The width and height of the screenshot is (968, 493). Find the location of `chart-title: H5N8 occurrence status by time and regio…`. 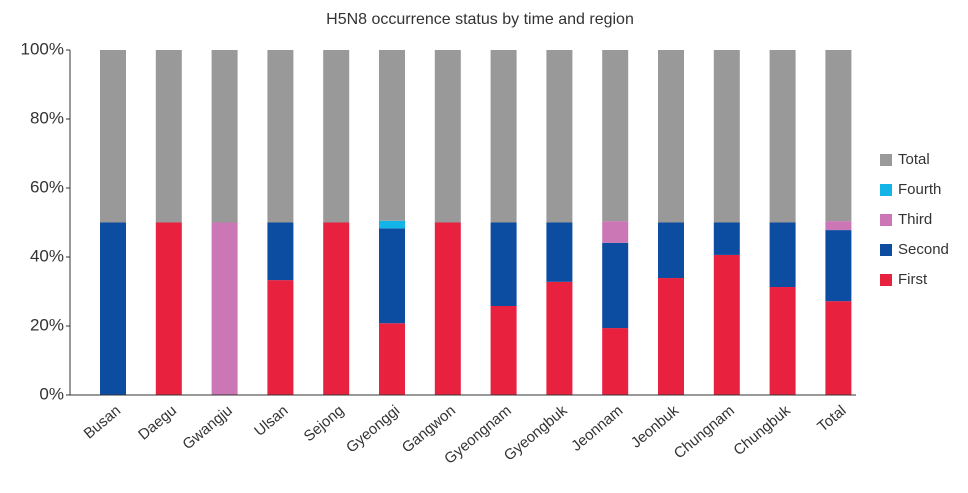

chart-title: H5N8 occurrence status by time and regio… is located at coordinates (480, 19).